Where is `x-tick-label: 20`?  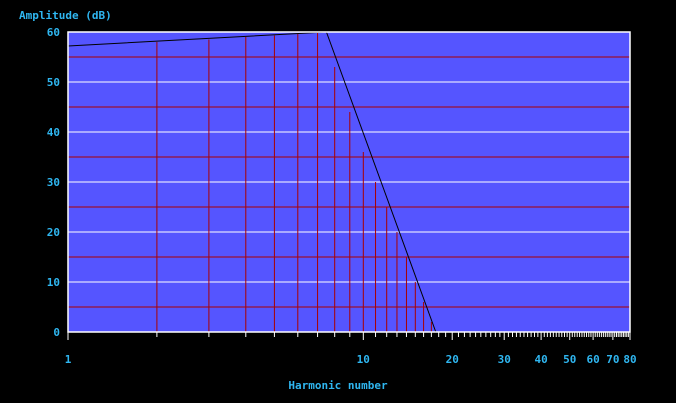
x-tick-label: 20 is located at coordinates (452, 359).